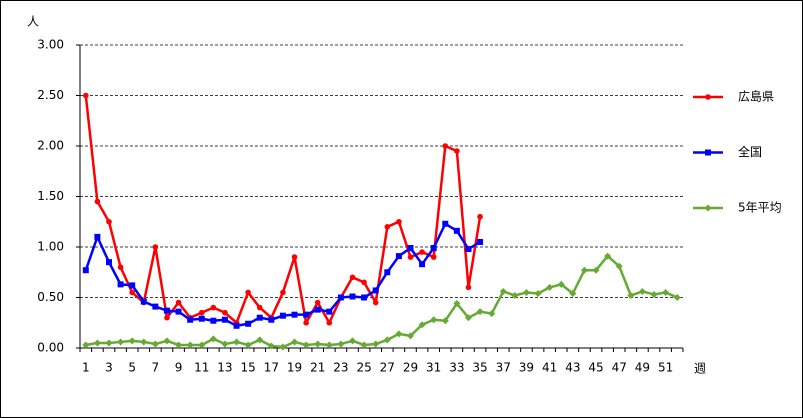  What do you see at coordinates (572, 368) in the screenshot?
I see `x-tick-label: 43` at bounding box center [572, 368].